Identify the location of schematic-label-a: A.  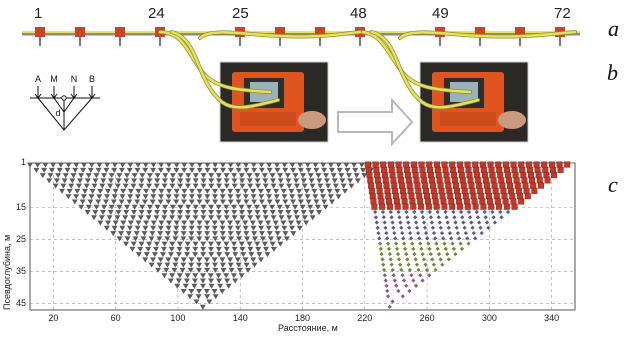
(38, 79).